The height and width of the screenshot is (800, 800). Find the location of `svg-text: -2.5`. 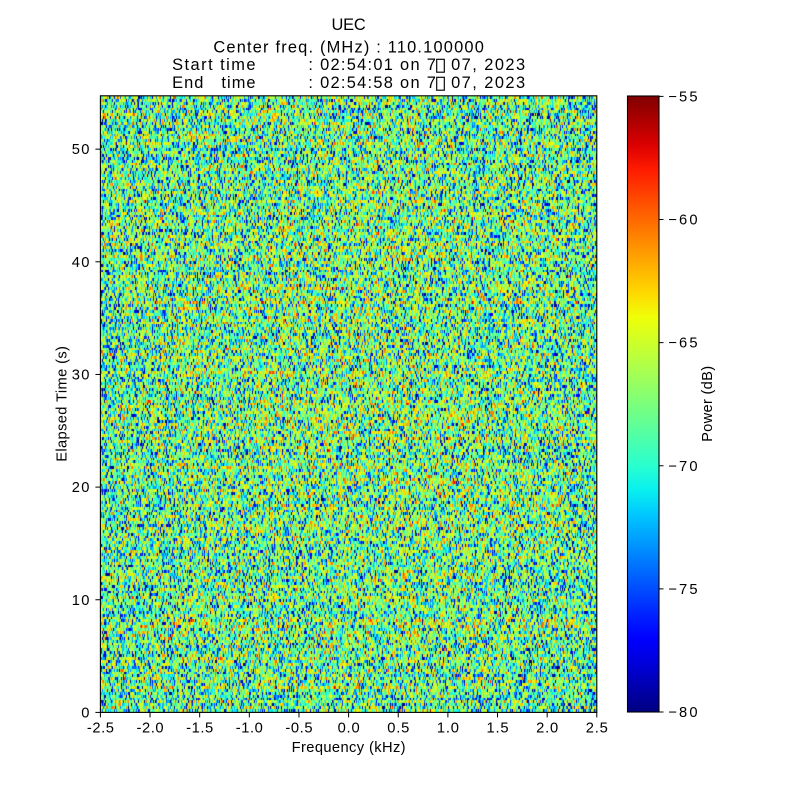

svg-text: -2.5 is located at coordinates (100, 729).